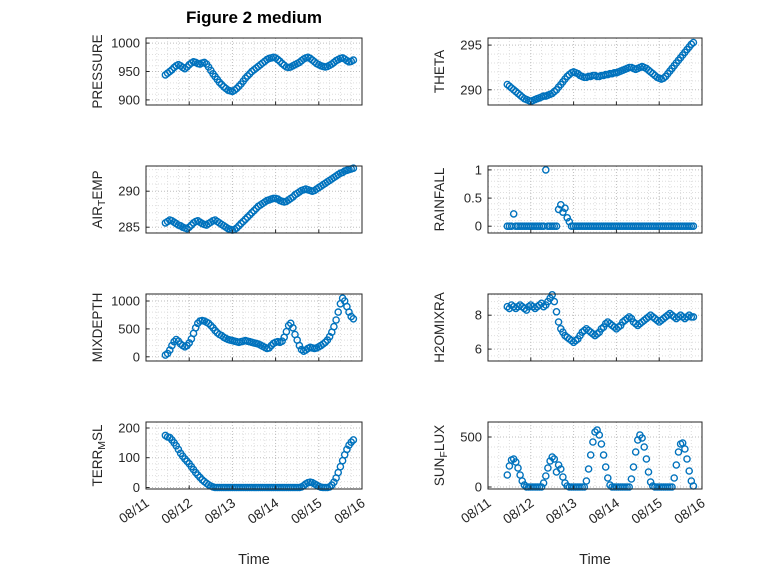  I want to click on y-tick-label: 900, so click(129, 99).